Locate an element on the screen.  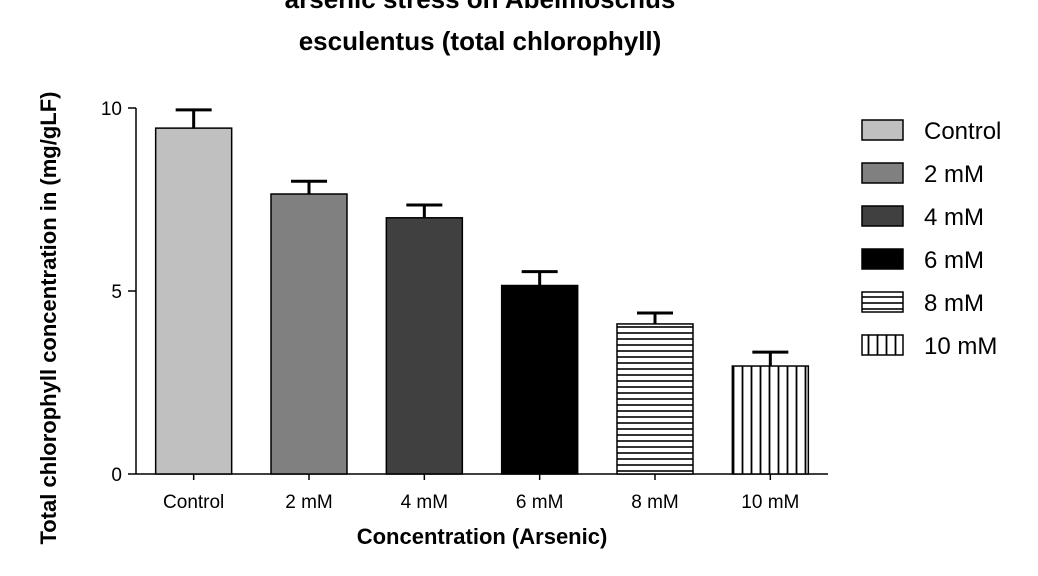
legend-label: 10 mM is located at coordinates (960, 346).